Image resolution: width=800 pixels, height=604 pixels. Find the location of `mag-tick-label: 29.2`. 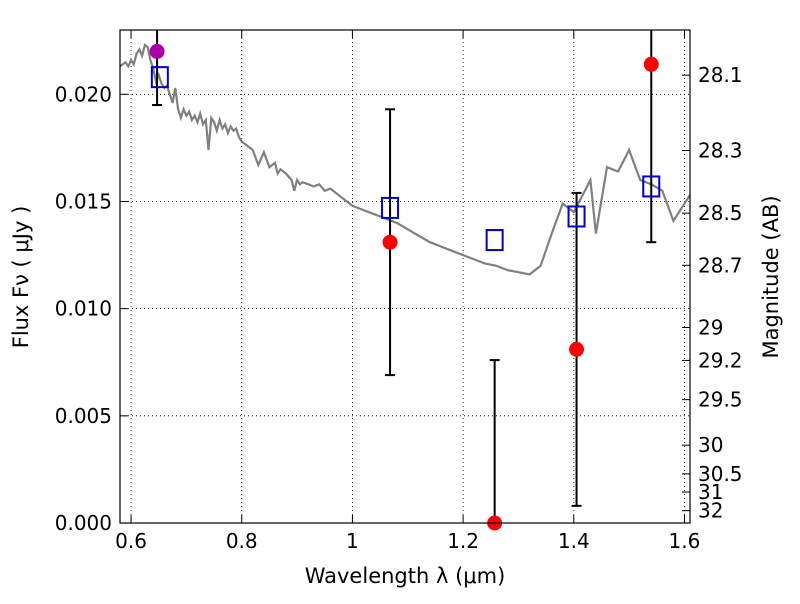

mag-tick-label: 29.2 is located at coordinates (720, 360).